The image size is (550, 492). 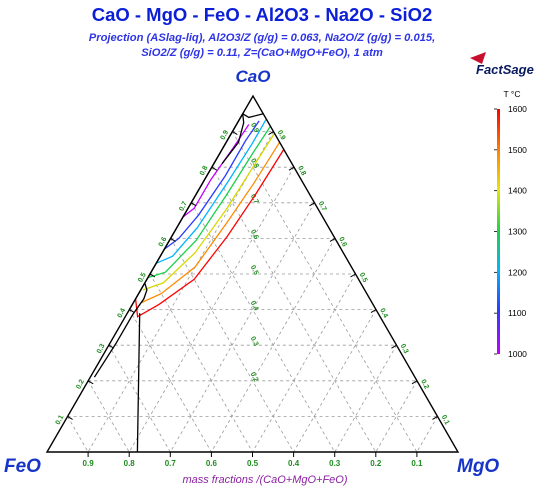 I want to click on tick-label-left: 0.2, so click(x=80, y=384).